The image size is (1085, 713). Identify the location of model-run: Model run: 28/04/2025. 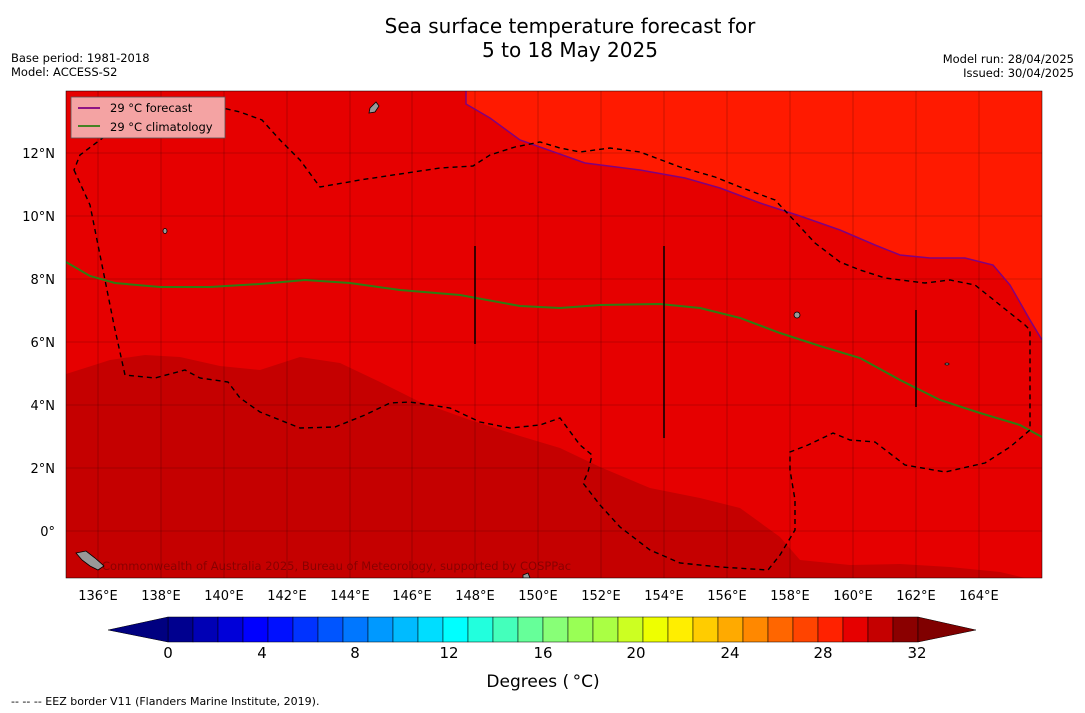
(1008, 59).